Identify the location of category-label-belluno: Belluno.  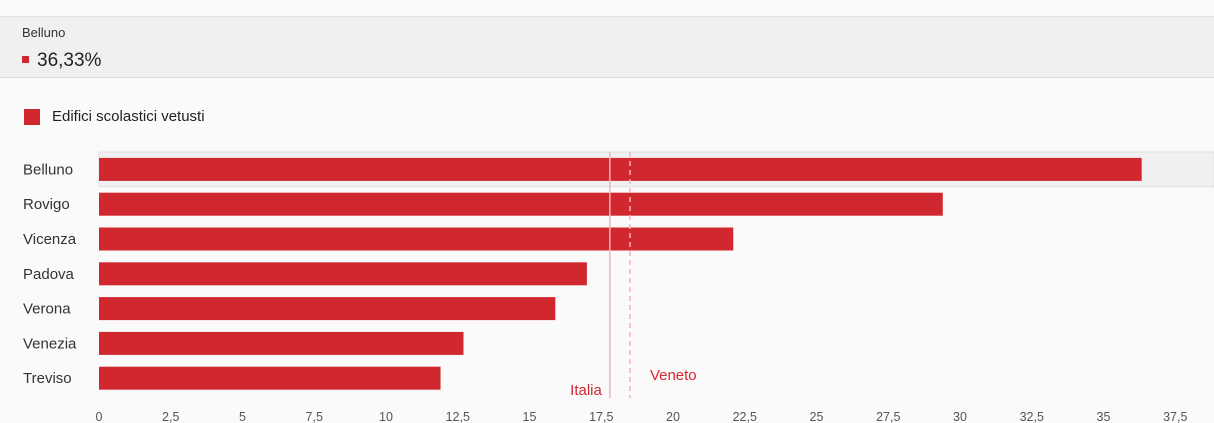
(48, 169).